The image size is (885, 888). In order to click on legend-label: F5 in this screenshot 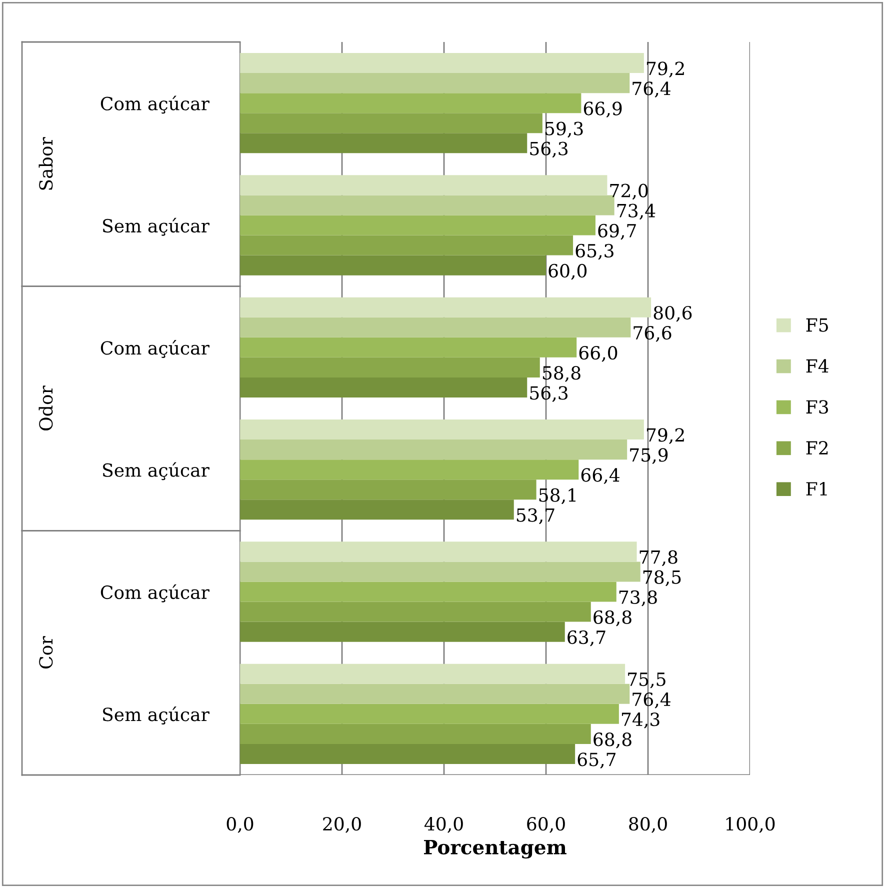, I will do `click(817, 325)`.